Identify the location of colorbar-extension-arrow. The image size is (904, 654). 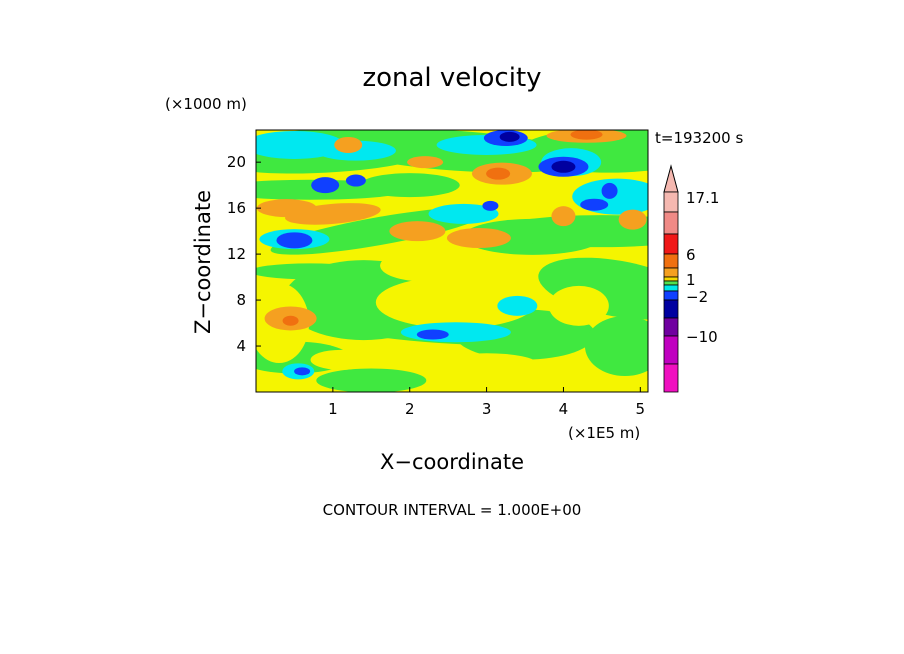
(671, 178).